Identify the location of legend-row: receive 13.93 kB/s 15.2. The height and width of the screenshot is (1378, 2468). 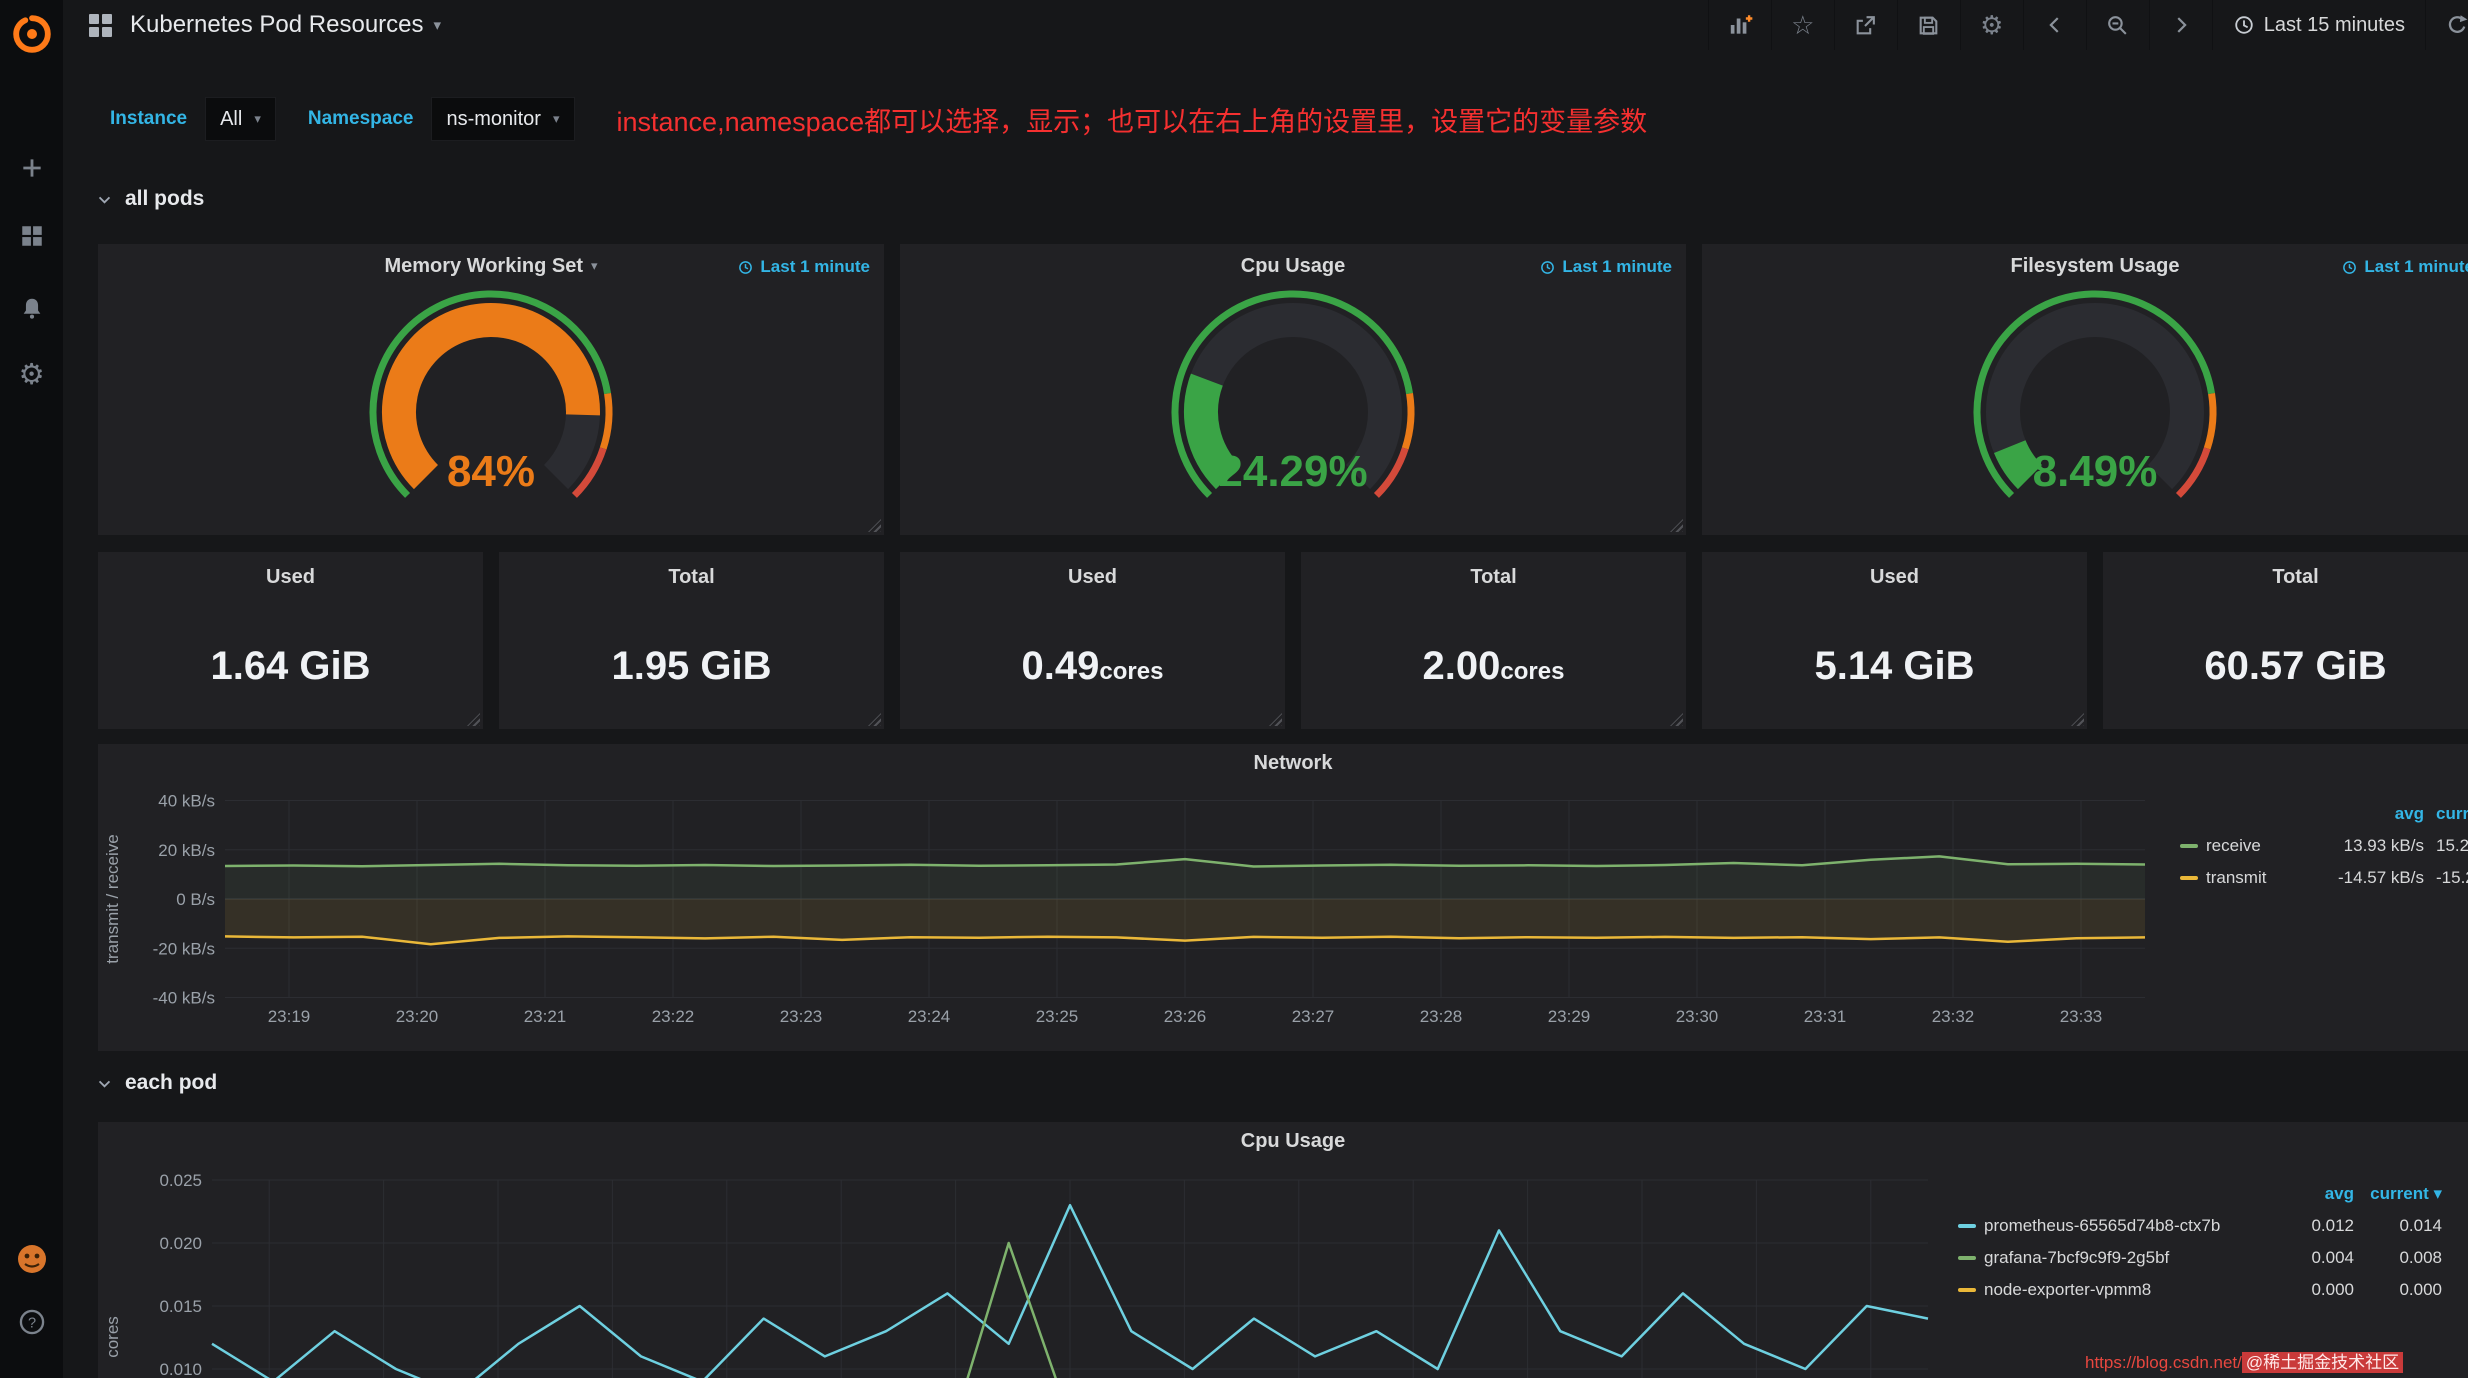
(2324, 846).